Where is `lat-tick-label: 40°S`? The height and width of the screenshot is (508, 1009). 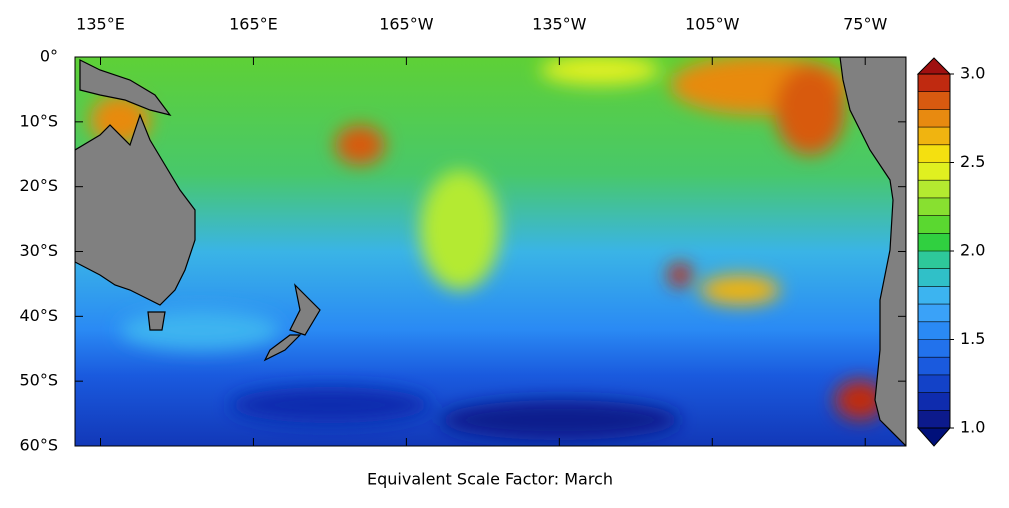
lat-tick-label: 40°S is located at coordinates (38, 315).